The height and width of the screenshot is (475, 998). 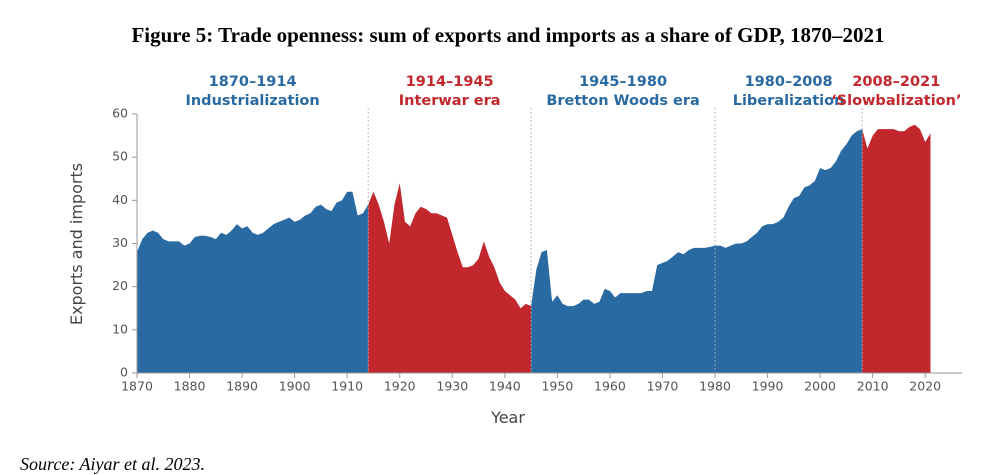 What do you see at coordinates (242, 386) in the screenshot?
I see `x-tick-label: 1890` at bounding box center [242, 386].